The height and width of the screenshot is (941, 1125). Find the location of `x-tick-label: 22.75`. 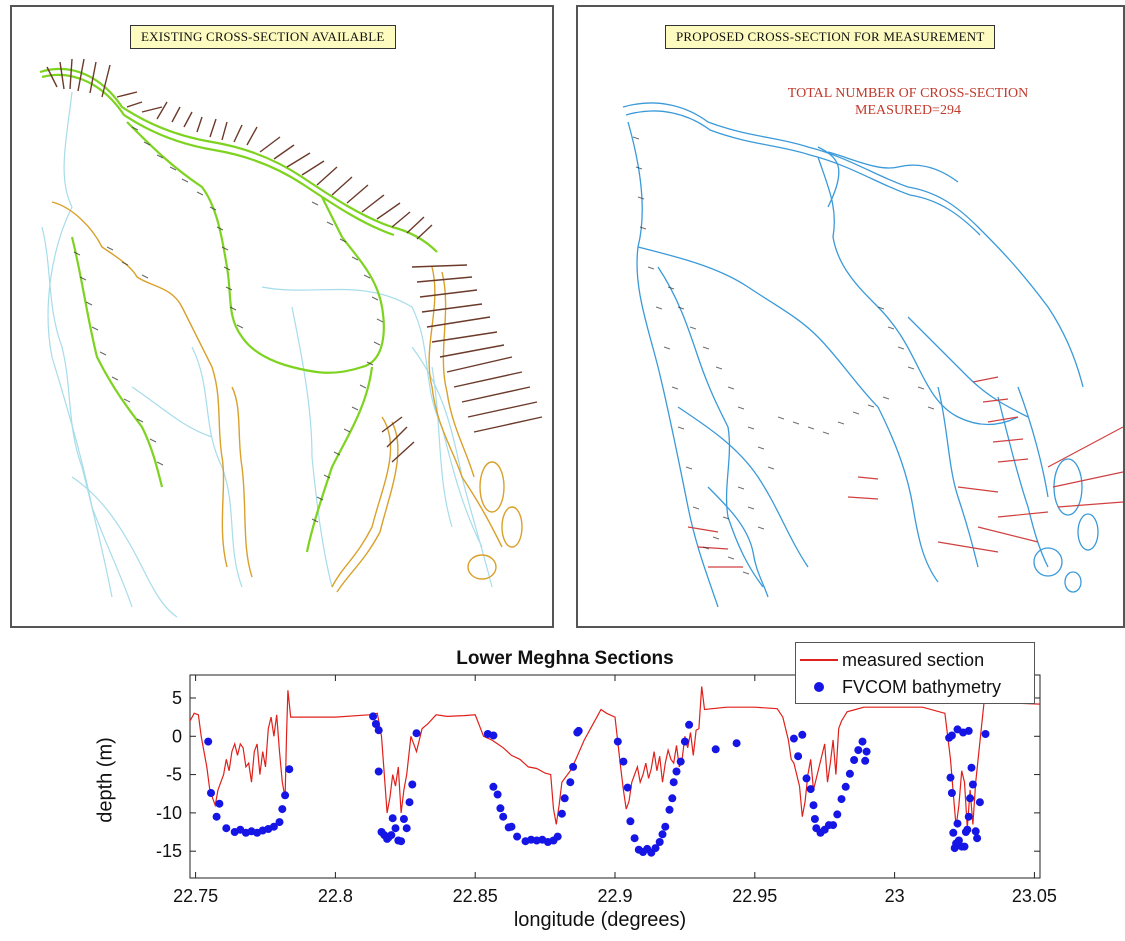

x-tick-label: 22.75 is located at coordinates (195, 896).